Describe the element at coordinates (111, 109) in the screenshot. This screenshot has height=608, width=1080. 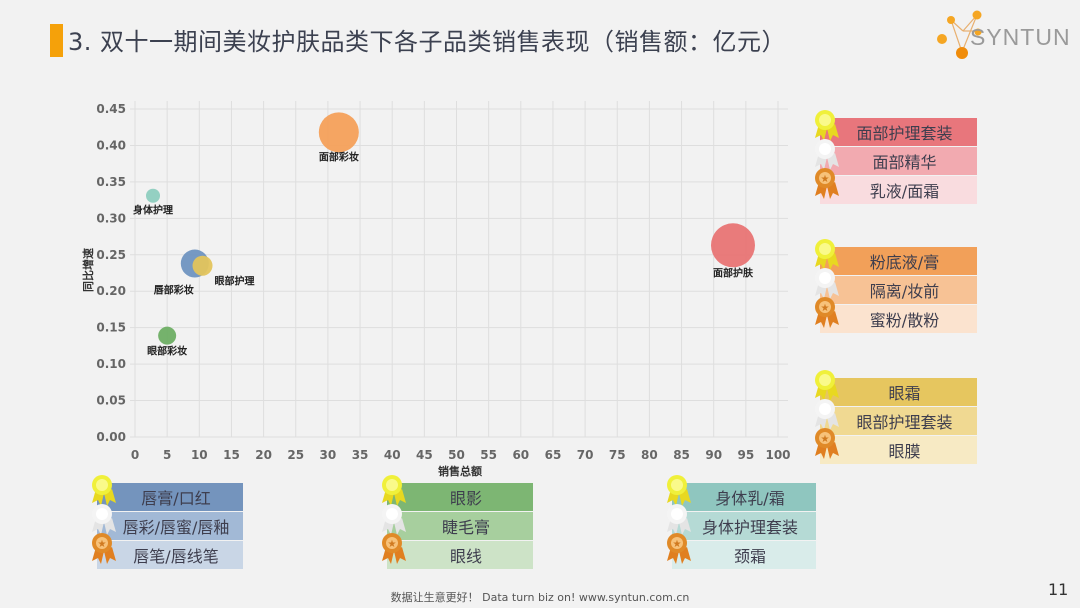
I see `y-tick-label: 0.45` at that location.